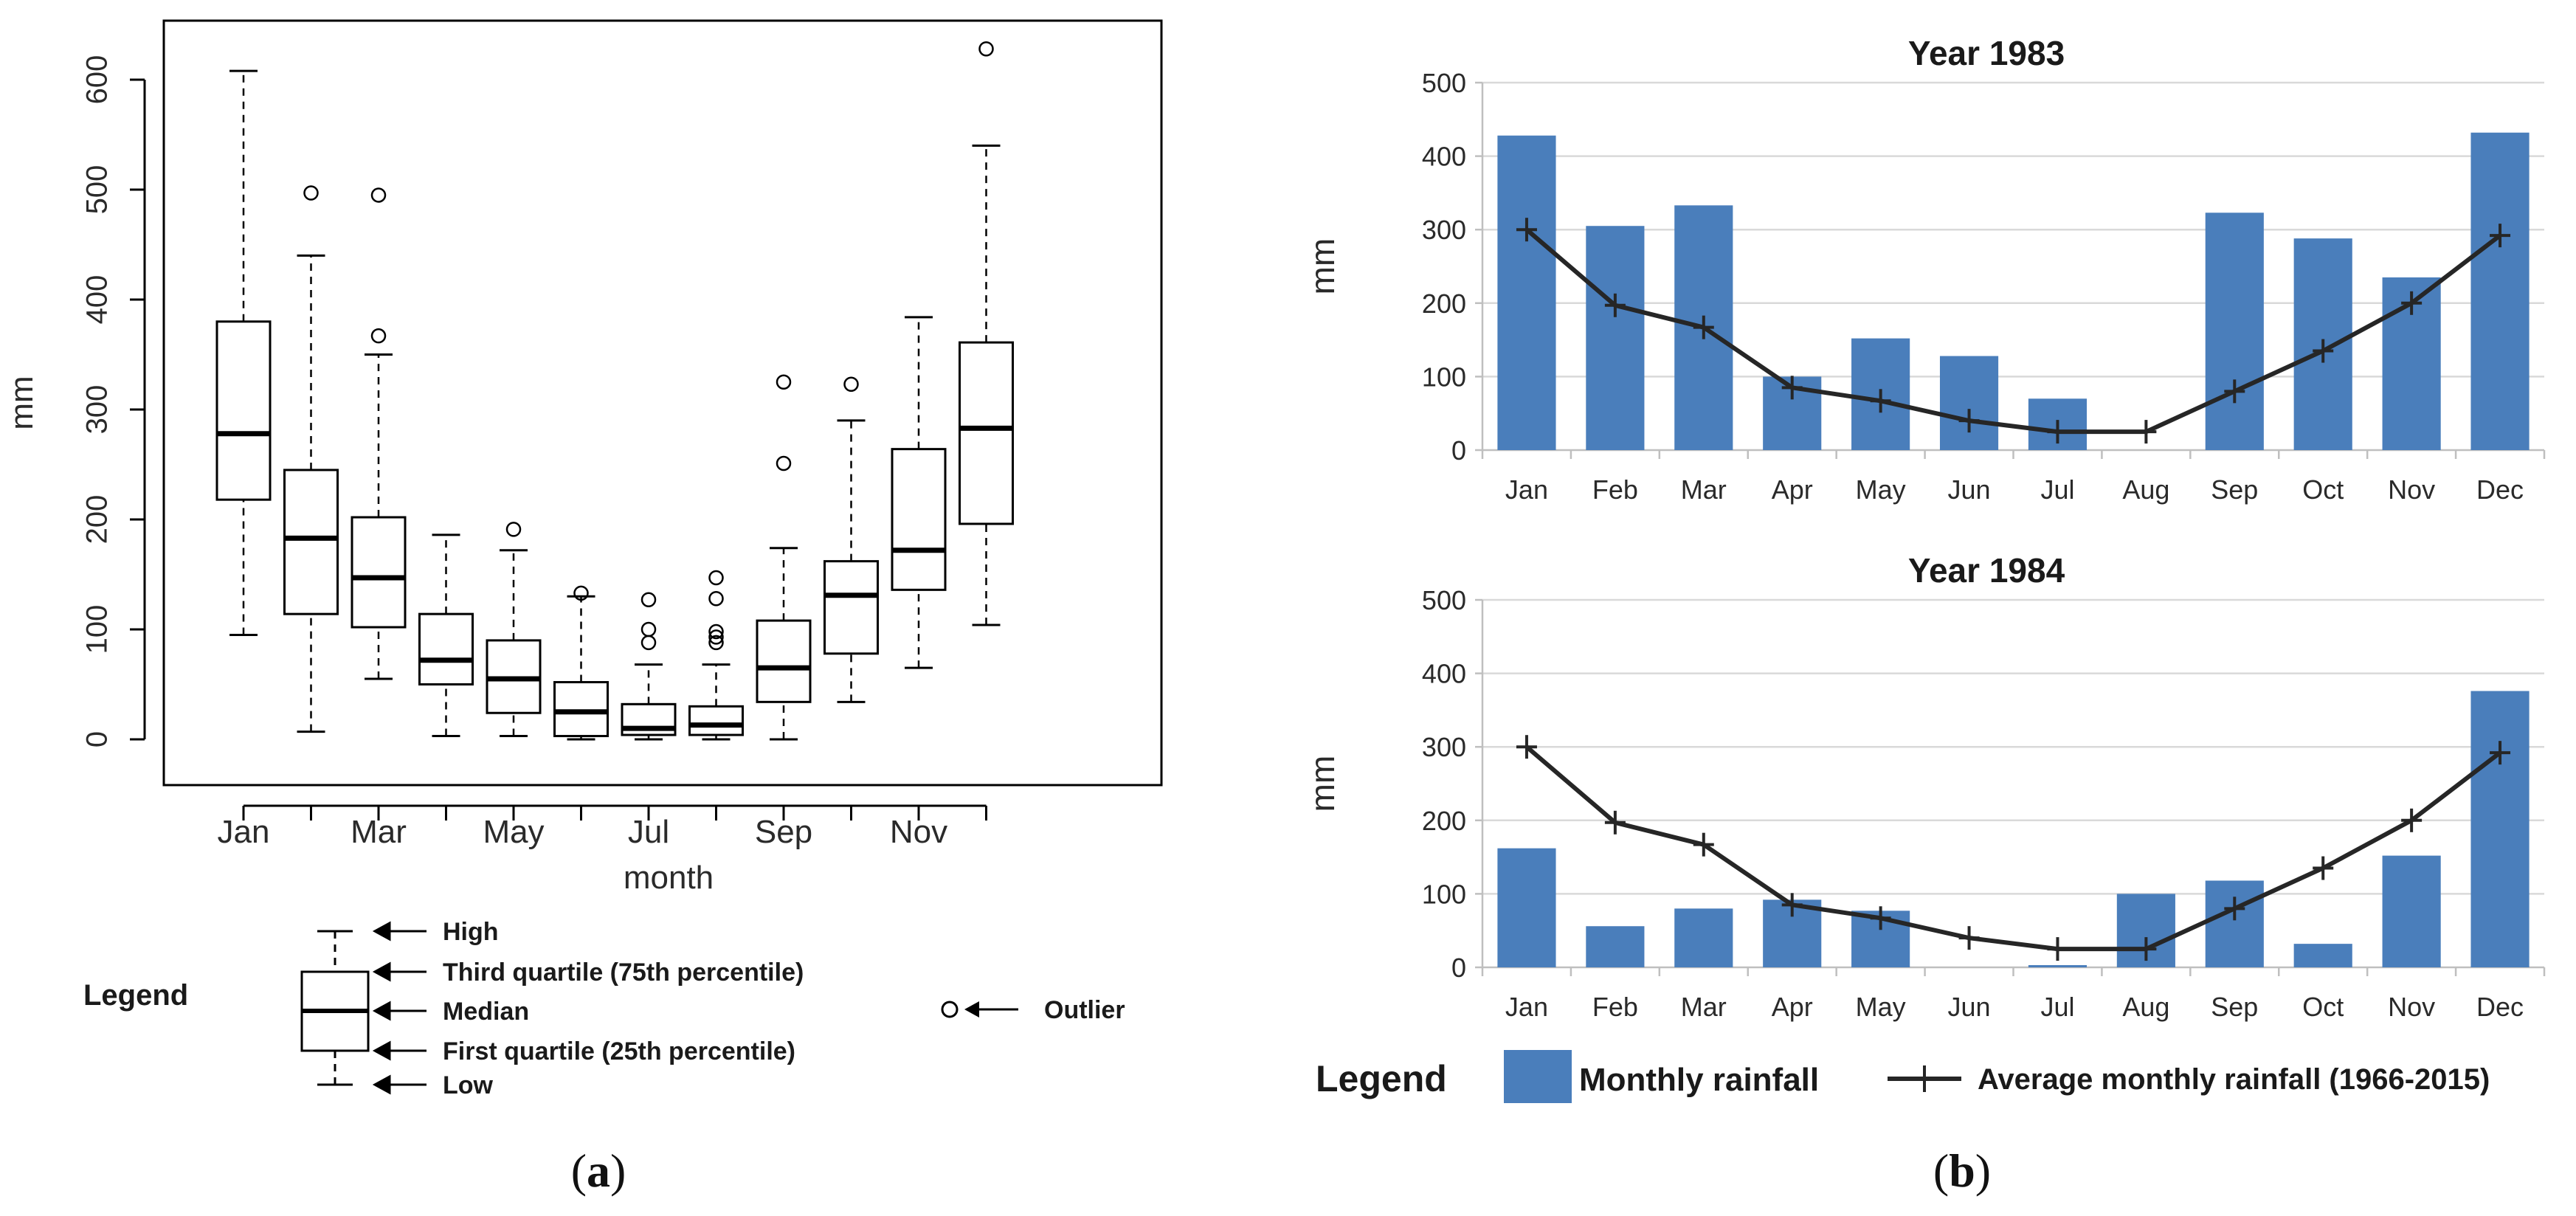  What do you see at coordinates (2322, 955) in the screenshot?
I see `bar-Oct` at bounding box center [2322, 955].